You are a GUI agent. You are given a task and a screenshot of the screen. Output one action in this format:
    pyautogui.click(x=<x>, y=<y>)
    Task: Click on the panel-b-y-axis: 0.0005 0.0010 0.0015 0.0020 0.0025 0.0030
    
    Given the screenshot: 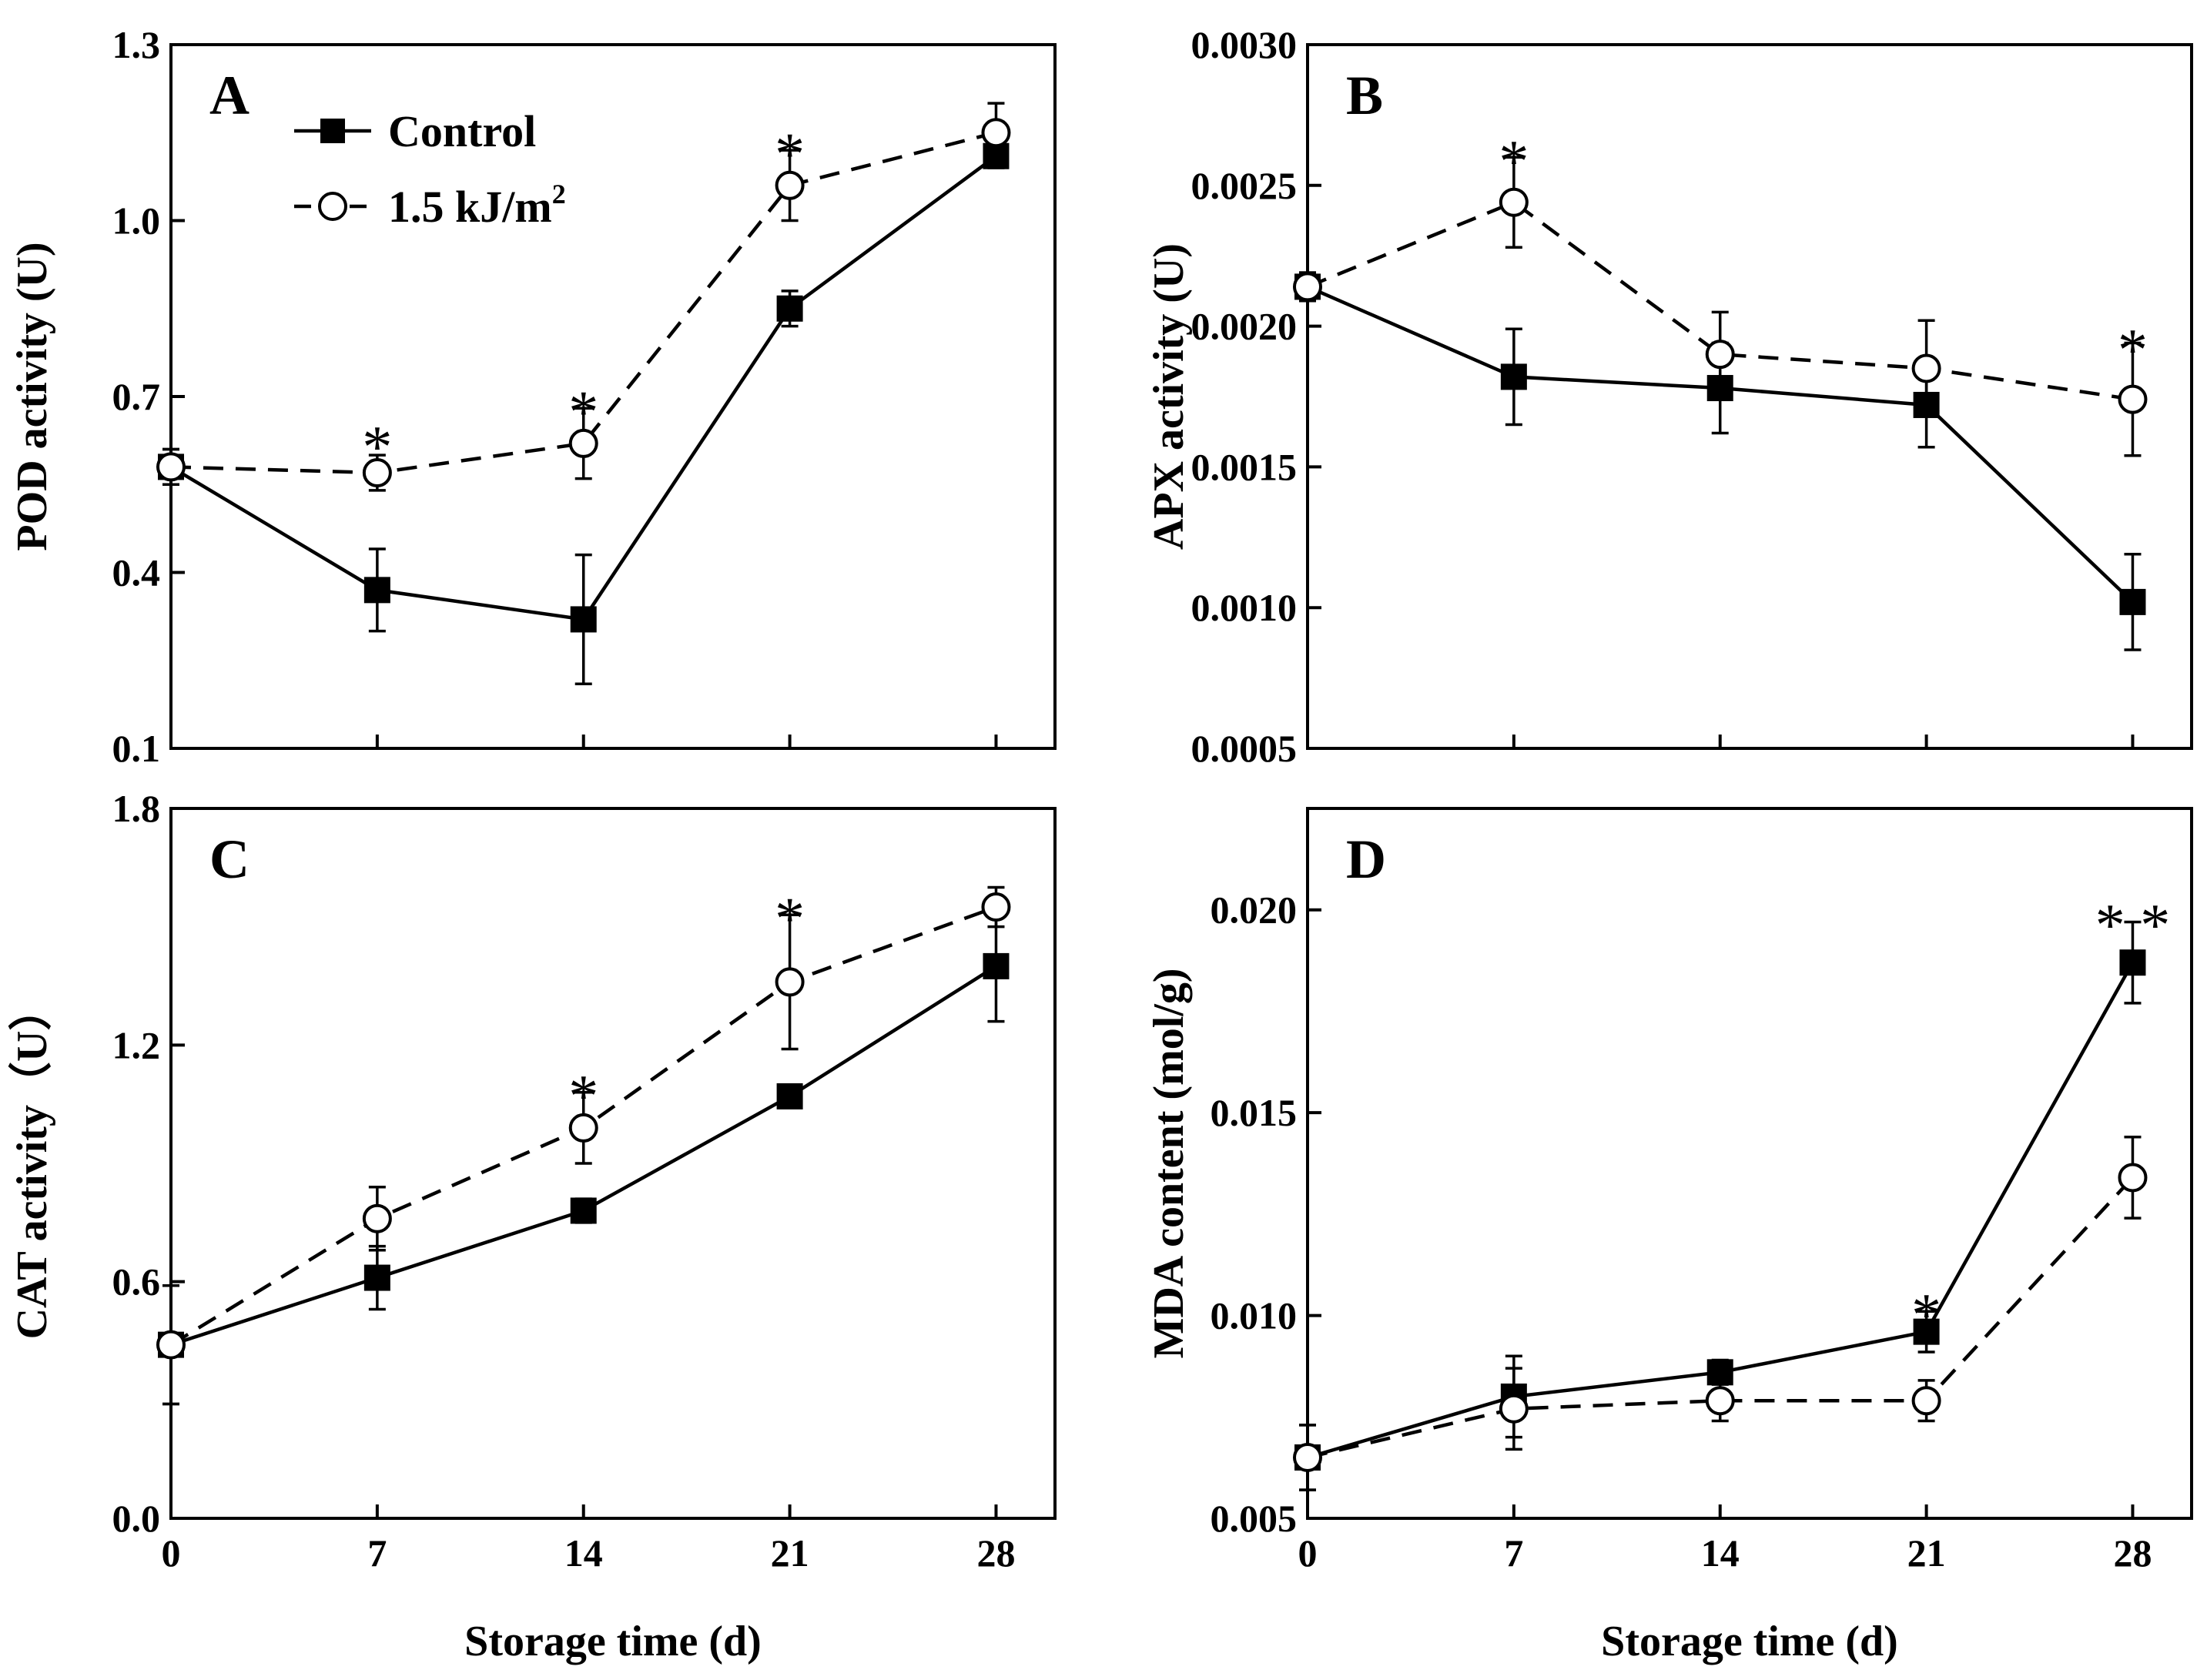 What is the action you would take?
    pyautogui.click(x=1256, y=396)
    